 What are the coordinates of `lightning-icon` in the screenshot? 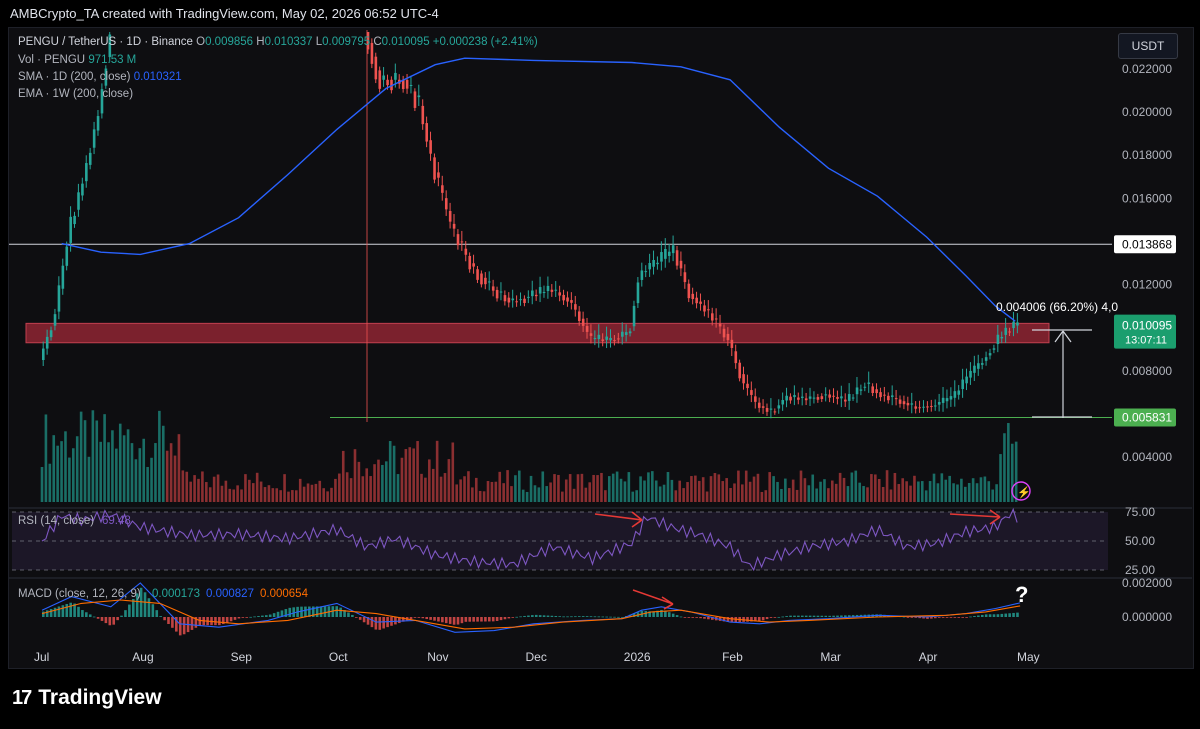 It's located at (1021, 491).